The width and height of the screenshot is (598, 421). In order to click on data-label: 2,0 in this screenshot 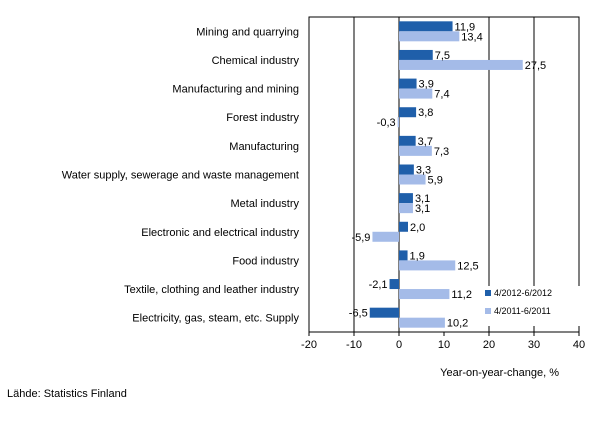, I will do `click(417, 228)`.